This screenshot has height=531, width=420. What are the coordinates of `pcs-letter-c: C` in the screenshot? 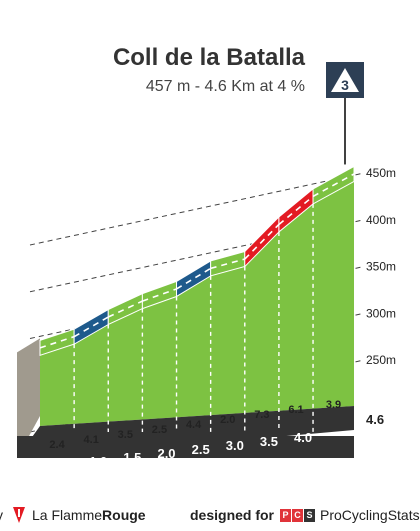 It's located at (298, 515).